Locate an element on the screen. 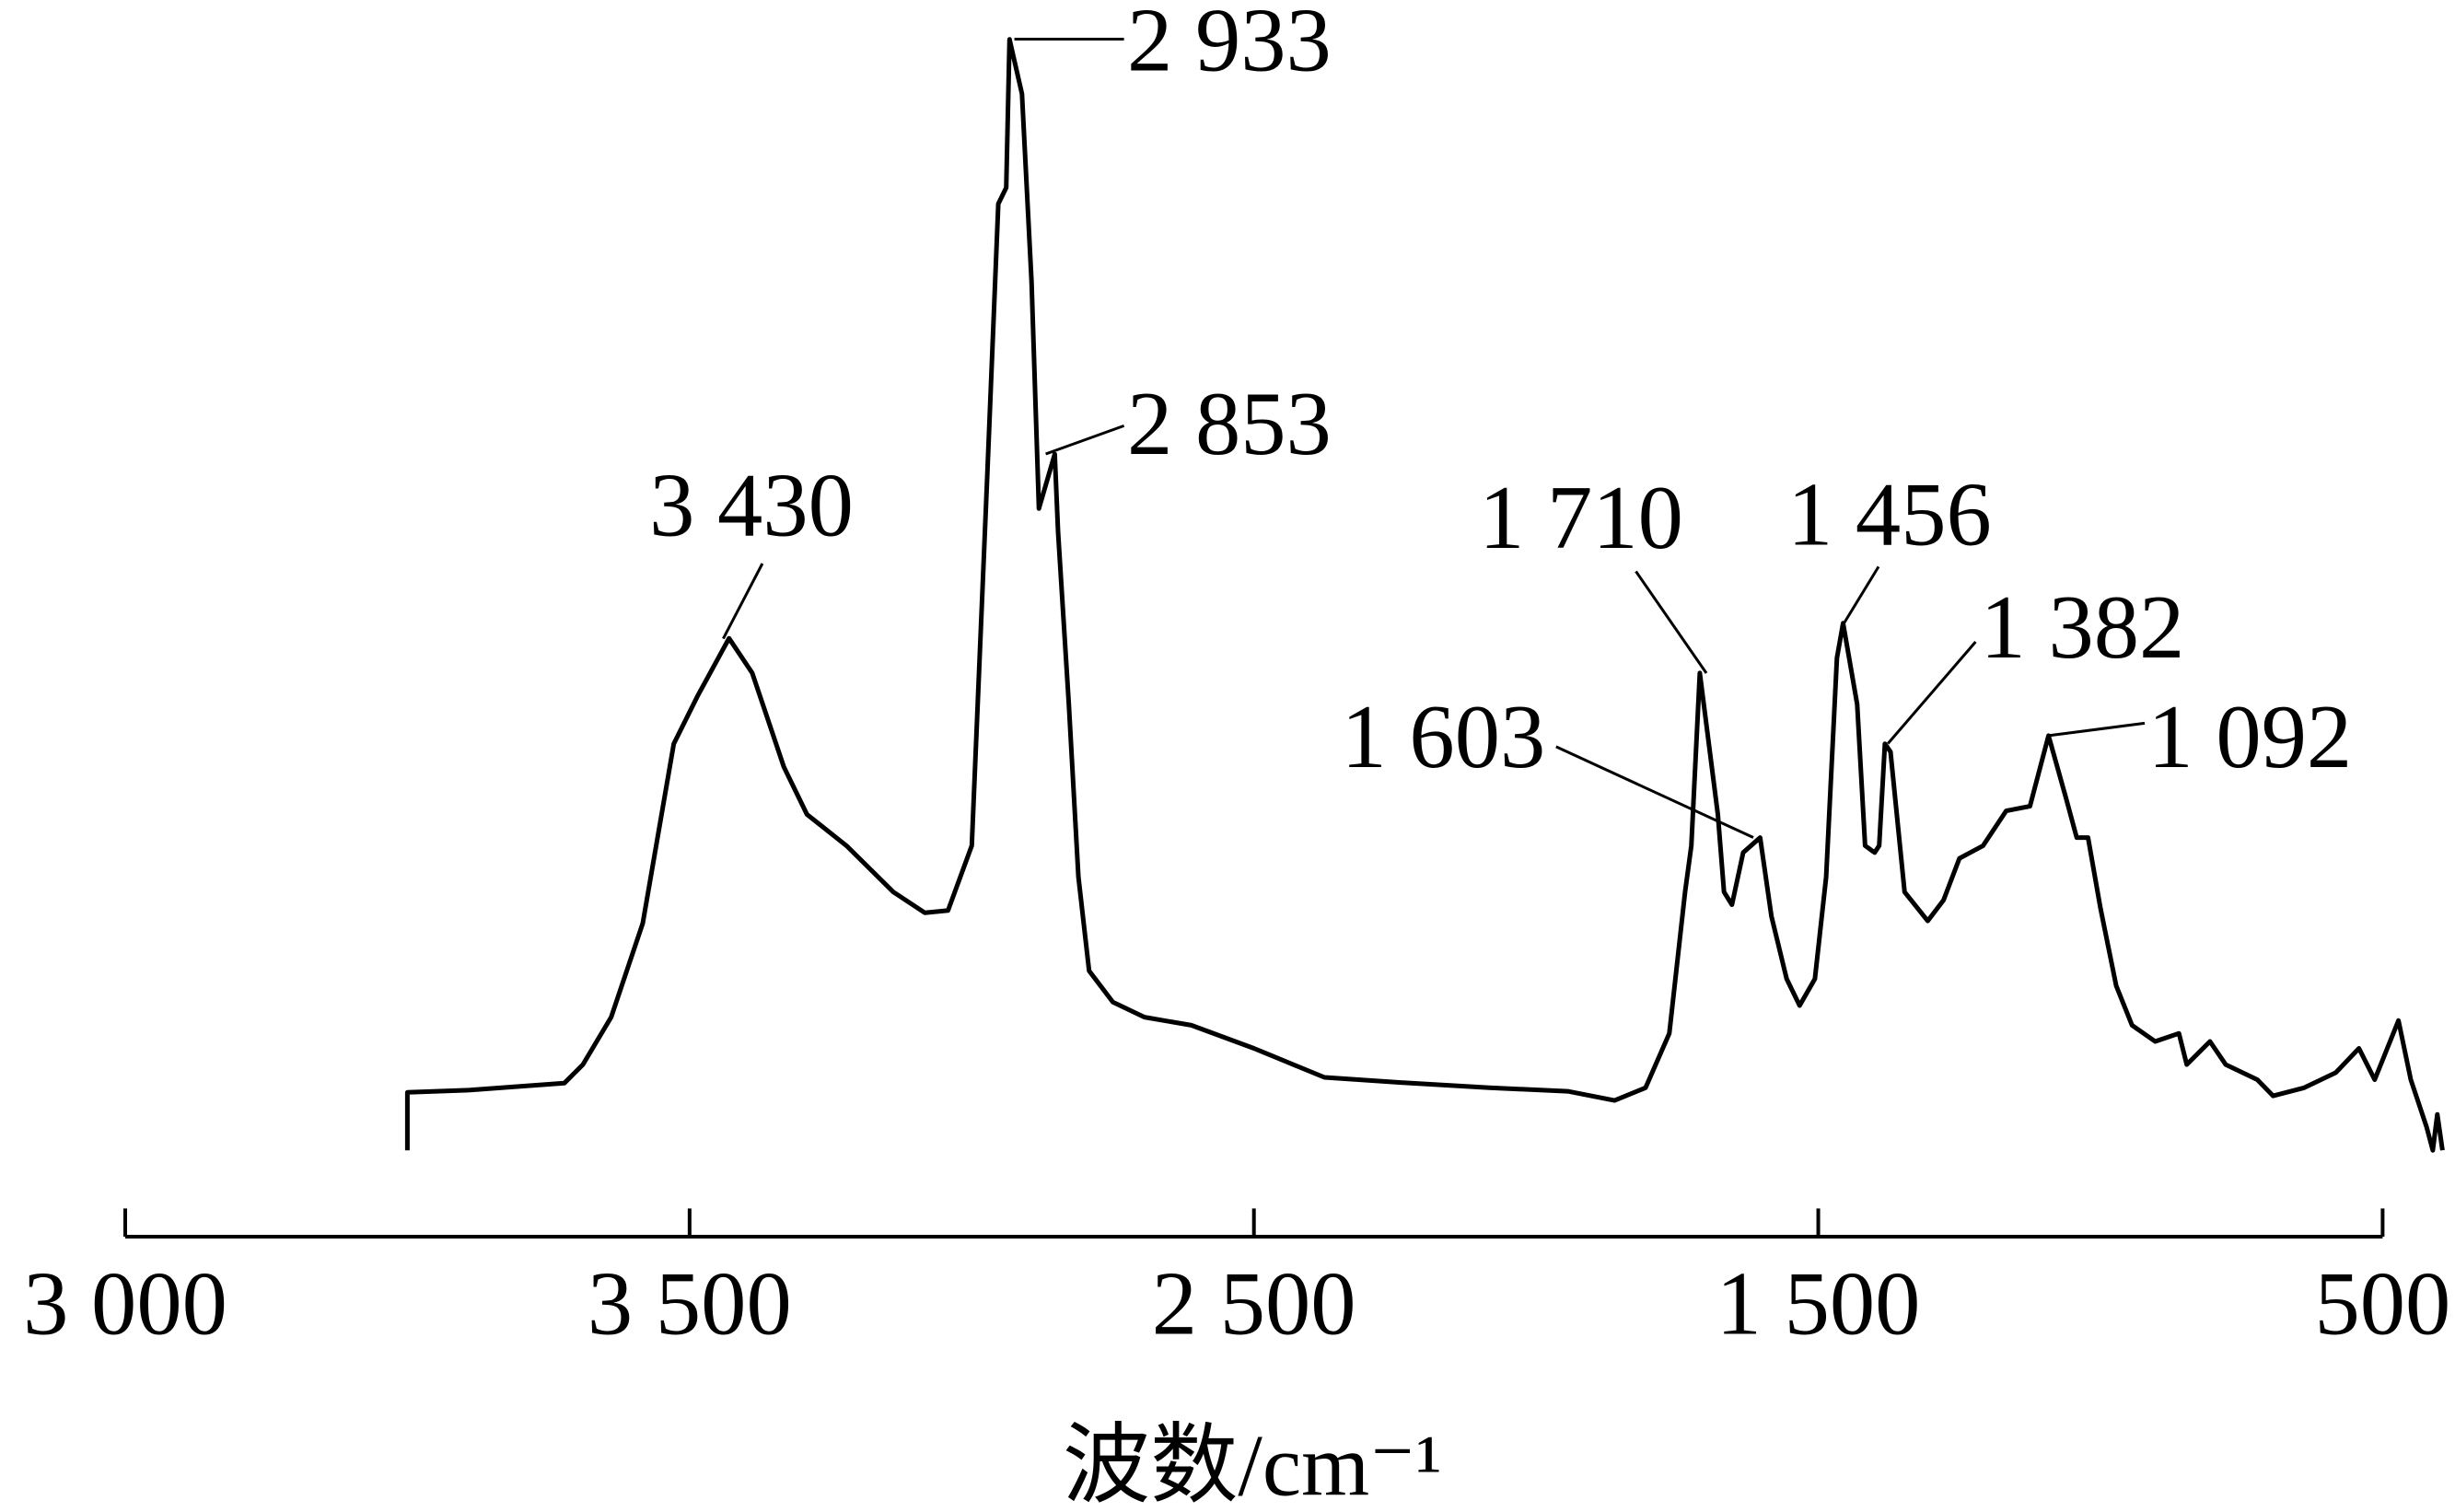 The image size is (2455, 1512). annotation: 1 382 is located at coordinates (2083, 627).